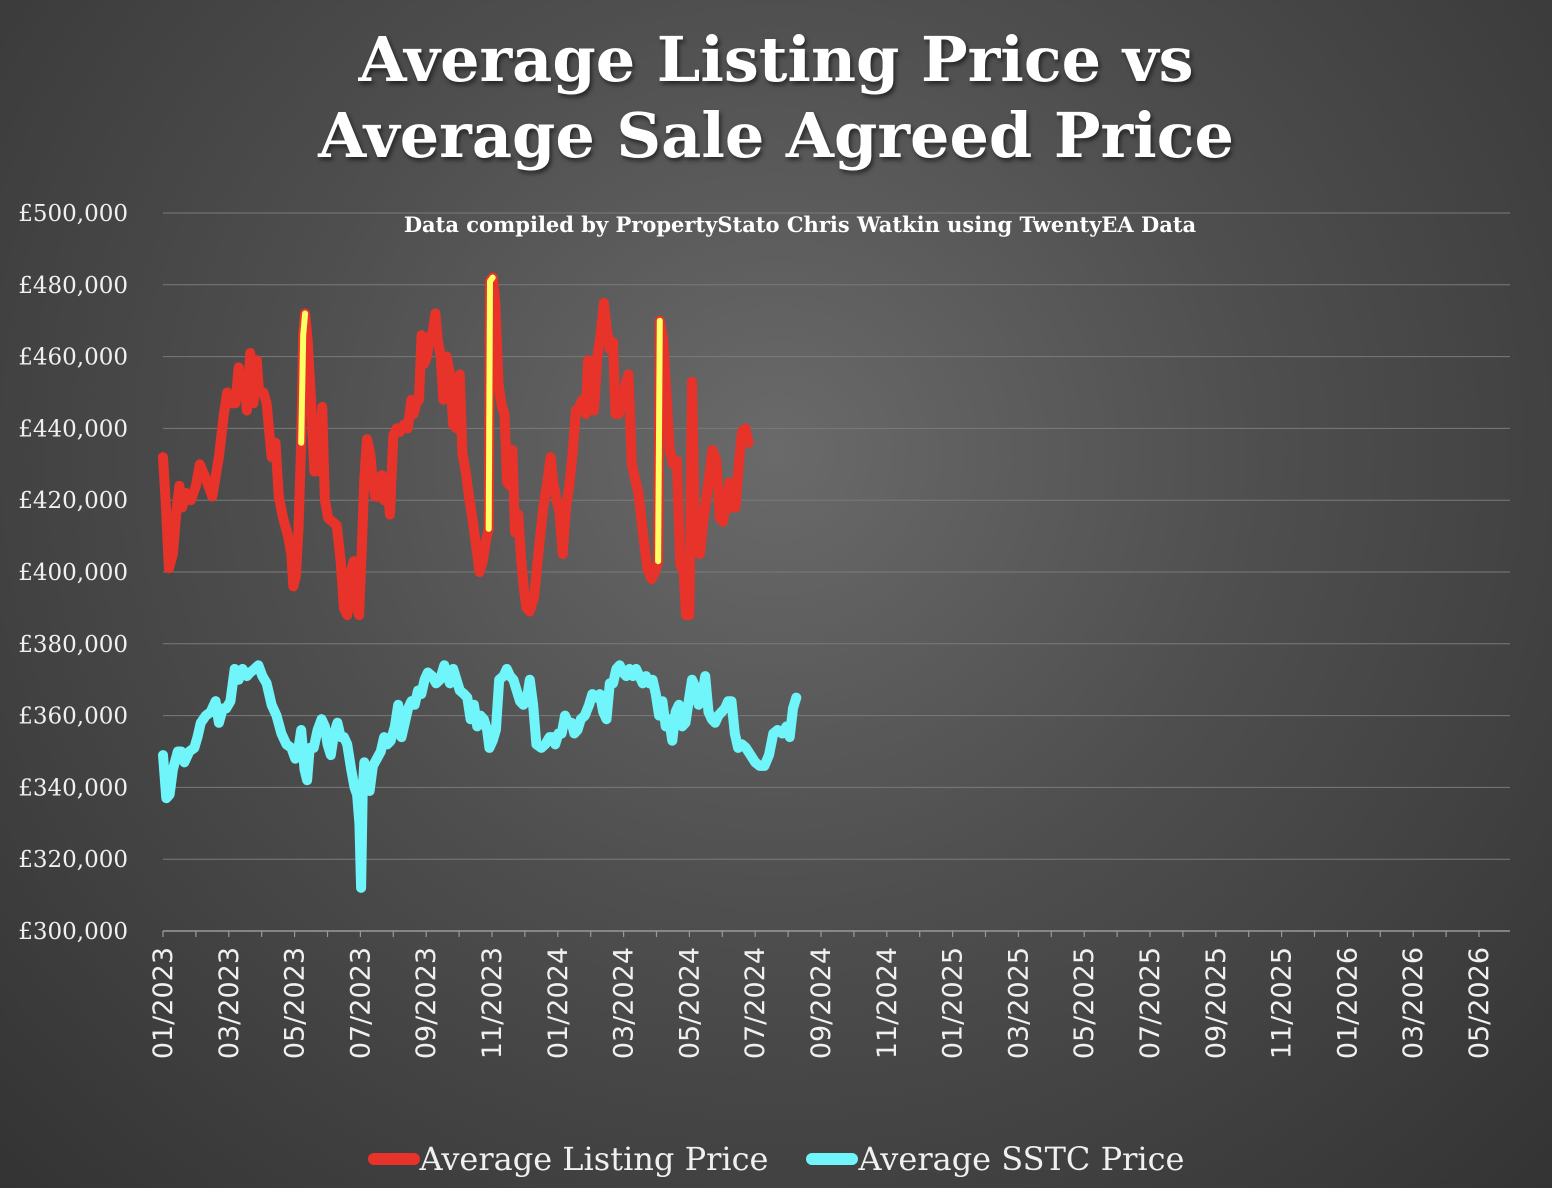 Image resolution: width=1552 pixels, height=1188 pixels. I want to click on series-line-sstc, so click(480, 776).